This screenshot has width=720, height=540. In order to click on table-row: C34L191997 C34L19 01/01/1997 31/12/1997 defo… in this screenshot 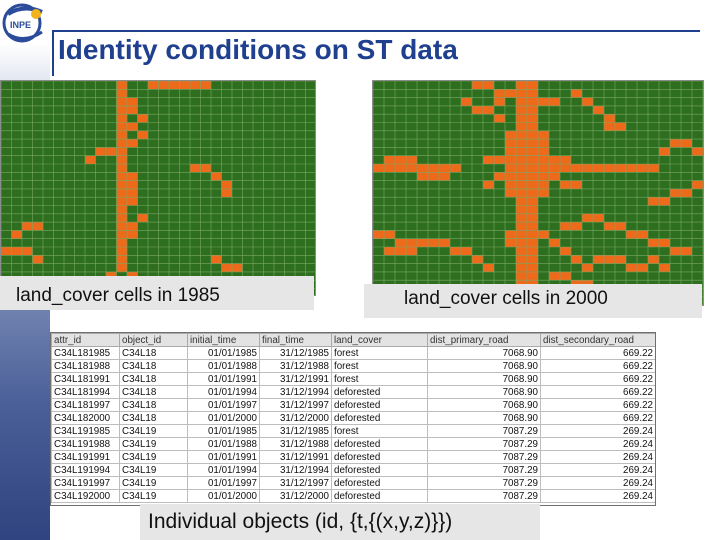, I will do `click(353, 483)`.